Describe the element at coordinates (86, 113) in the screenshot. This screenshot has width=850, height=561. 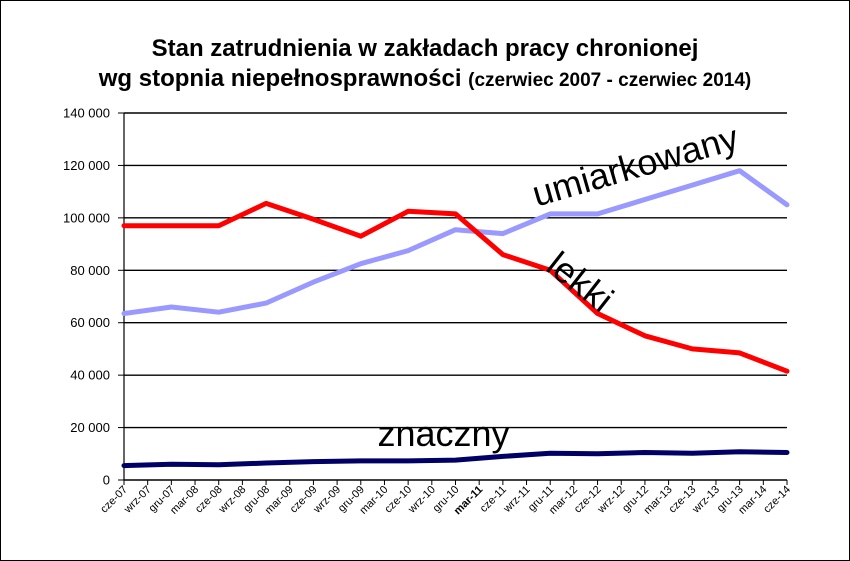
I see `y-tick-label: 140 000` at that location.